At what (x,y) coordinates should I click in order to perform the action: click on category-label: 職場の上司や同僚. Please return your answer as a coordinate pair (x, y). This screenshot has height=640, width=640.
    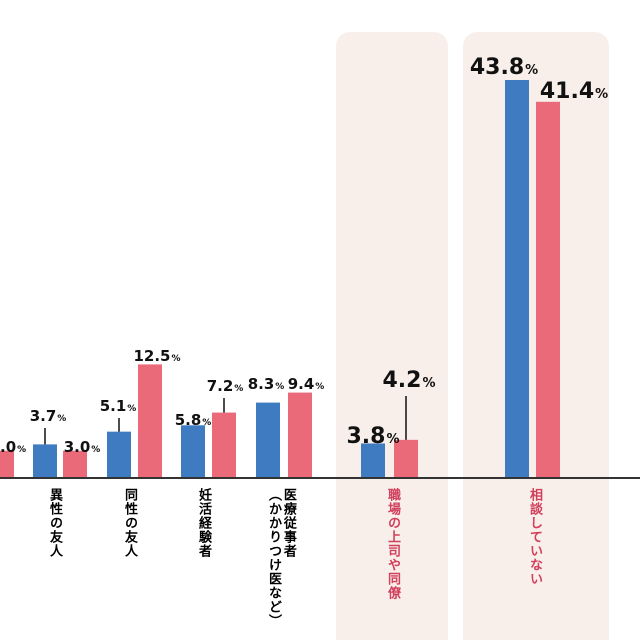
    Looking at the image, I should click on (392, 544).